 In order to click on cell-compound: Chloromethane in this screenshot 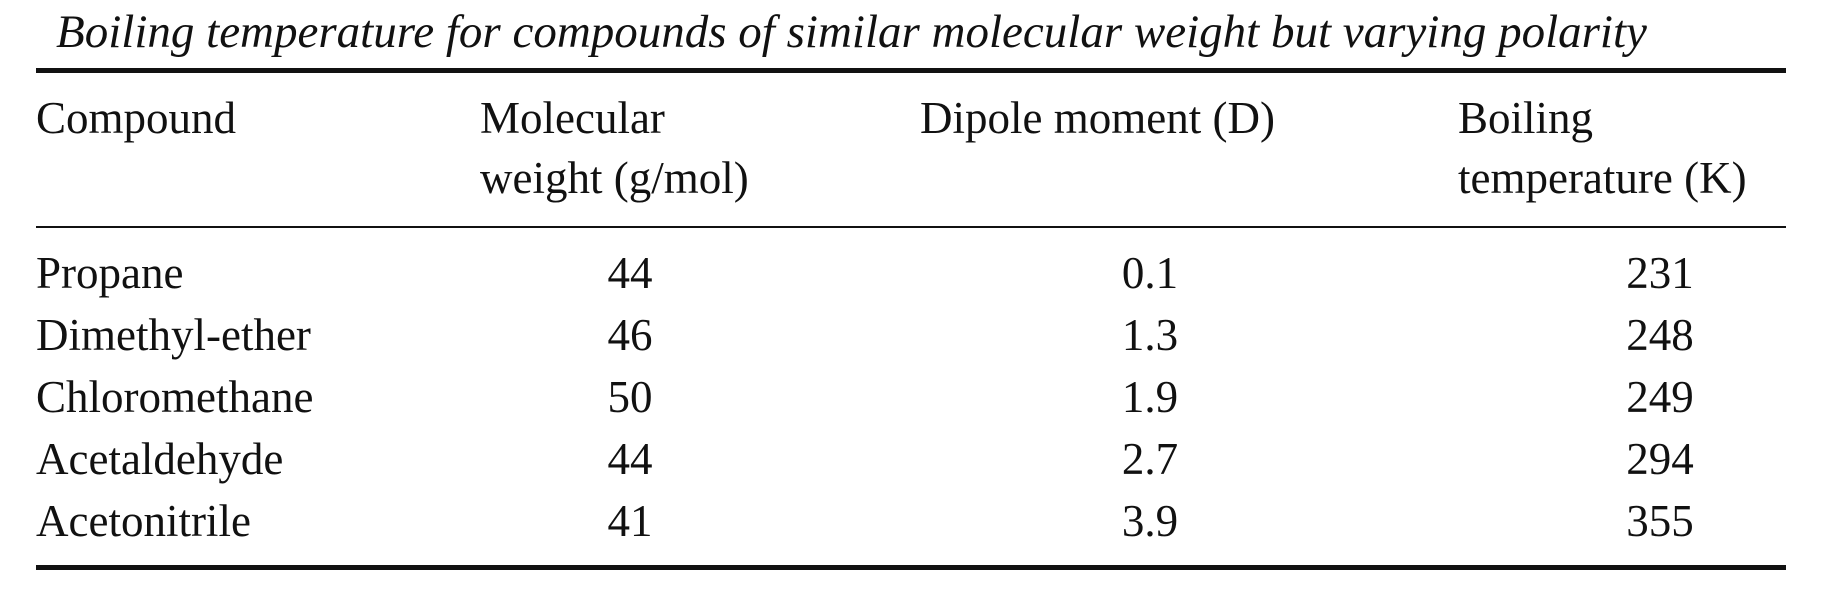, I will do `click(175, 397)`.